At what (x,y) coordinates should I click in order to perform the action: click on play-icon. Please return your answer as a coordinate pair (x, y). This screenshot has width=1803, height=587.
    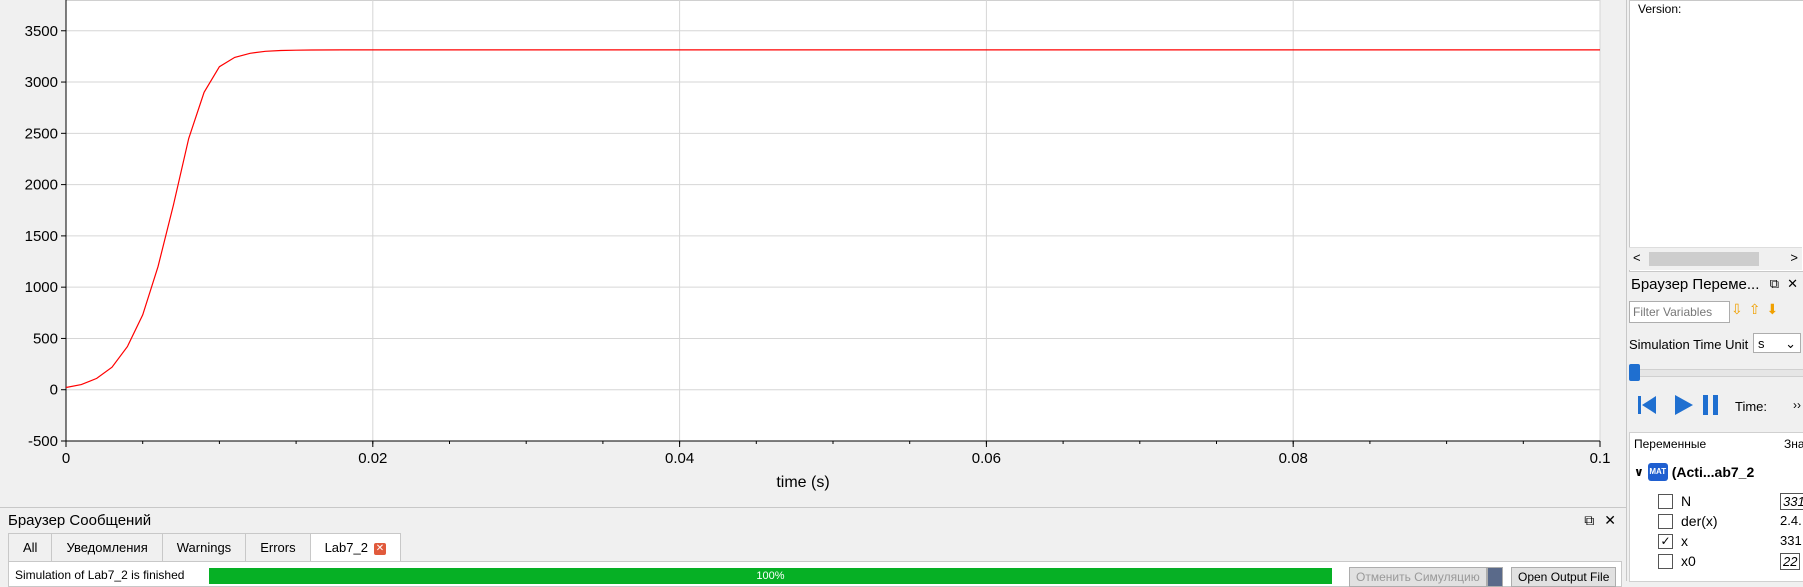
    Looking at the image, I should click on (1683, 405).